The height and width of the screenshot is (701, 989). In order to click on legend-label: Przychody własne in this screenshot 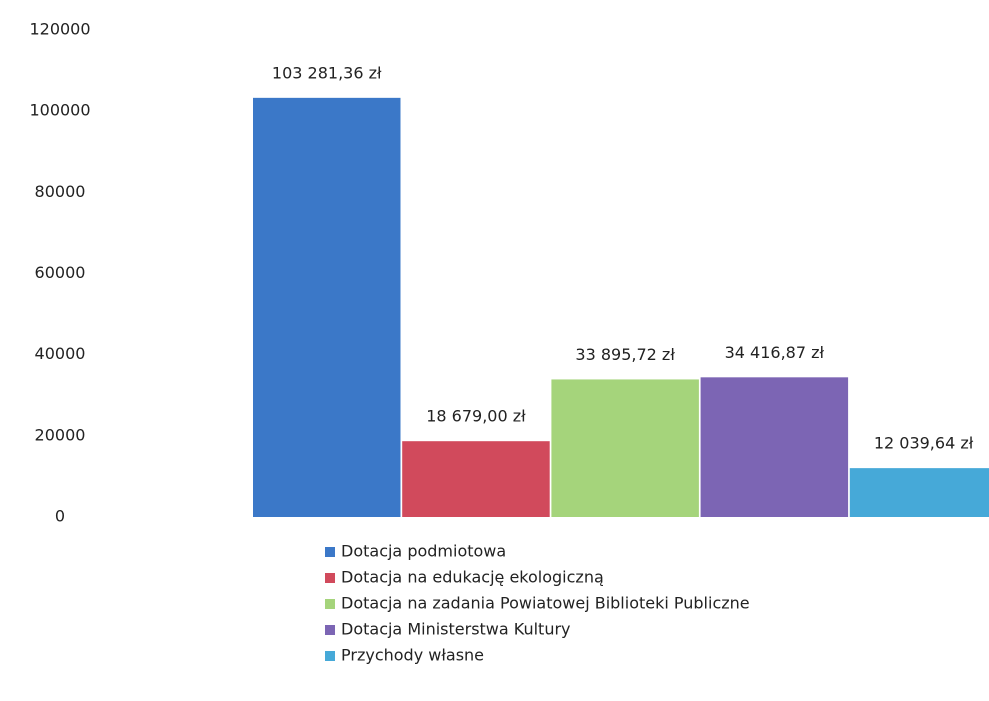, I will do `click(412, 655)`.